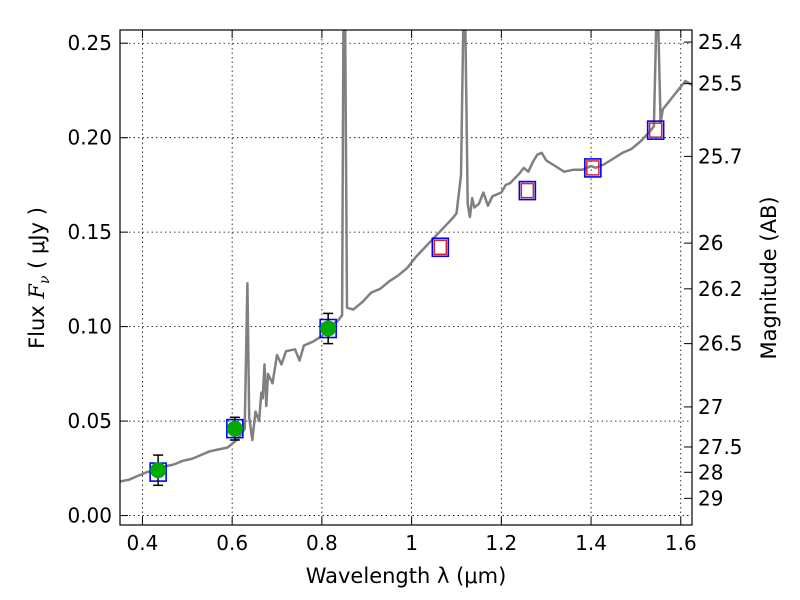 The image size is (800, 600). Describe the element at coordinates (89, 43) in the screenshot. I see `y-tick-label: 0.25` at that location.